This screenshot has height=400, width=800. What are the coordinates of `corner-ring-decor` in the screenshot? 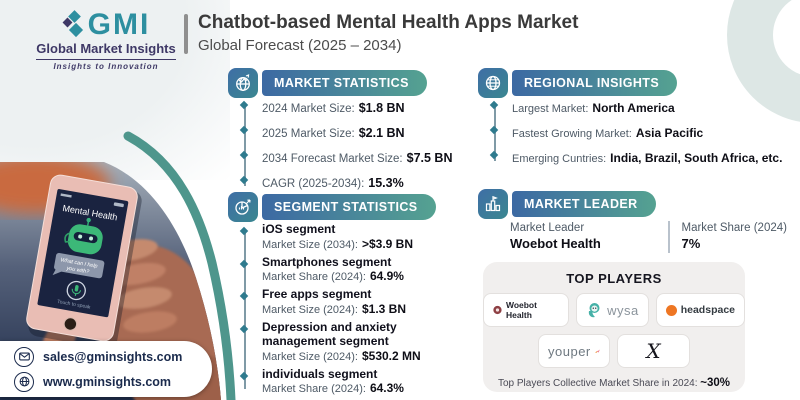 It's located at (763, 61).